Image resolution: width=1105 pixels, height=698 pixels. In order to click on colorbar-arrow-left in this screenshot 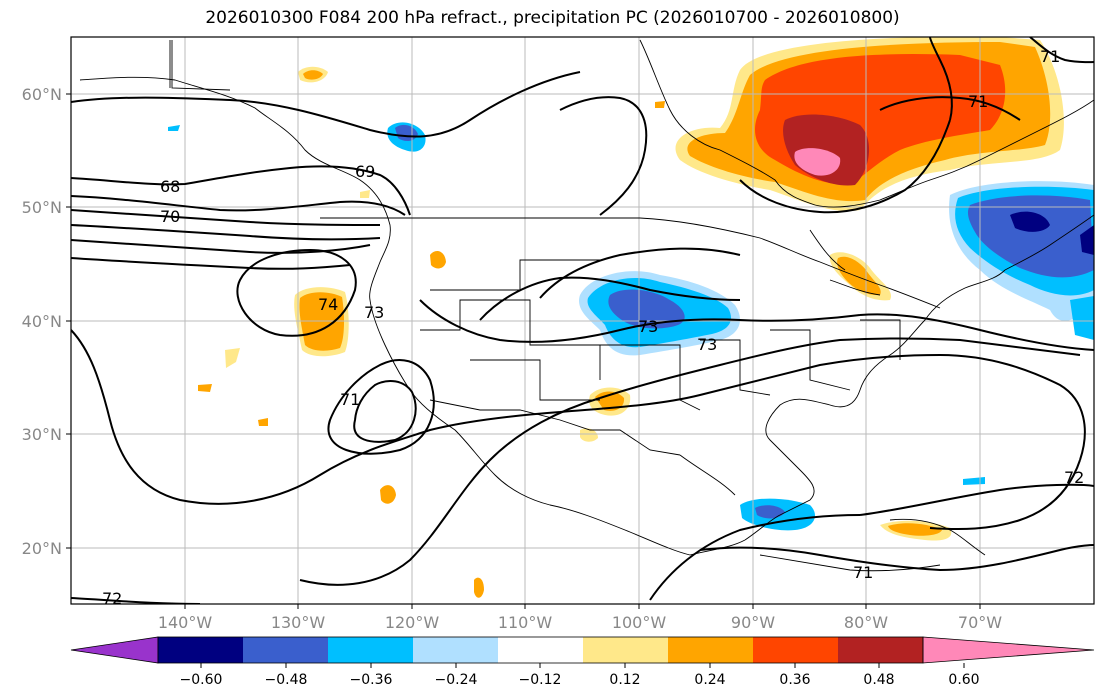, I will do `click(114, 650)`.